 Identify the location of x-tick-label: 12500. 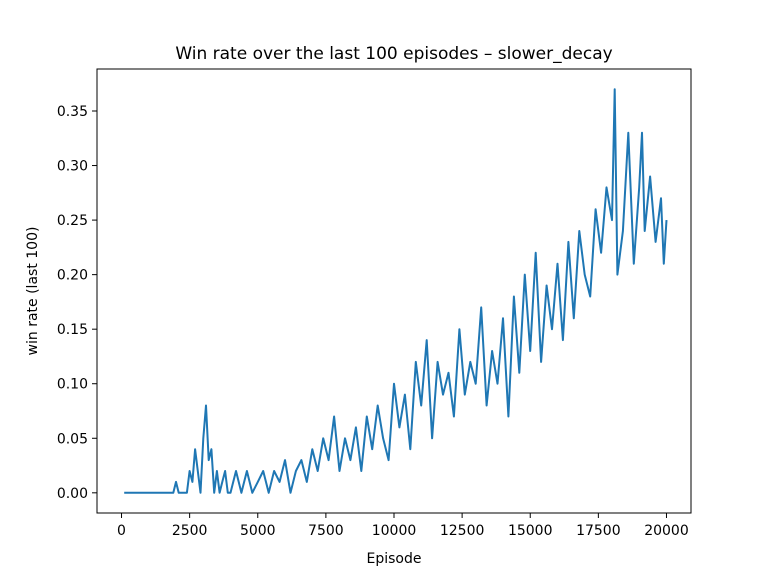
(462, 531).